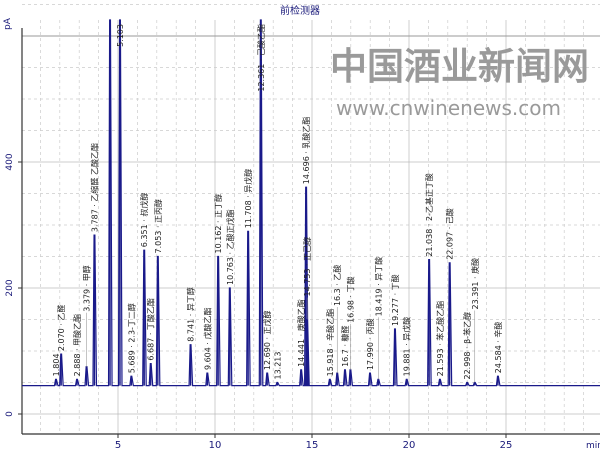 The image size is (600, 450). I want to click on peak-label: 23.391 · 庚酸, so click(475, 284).